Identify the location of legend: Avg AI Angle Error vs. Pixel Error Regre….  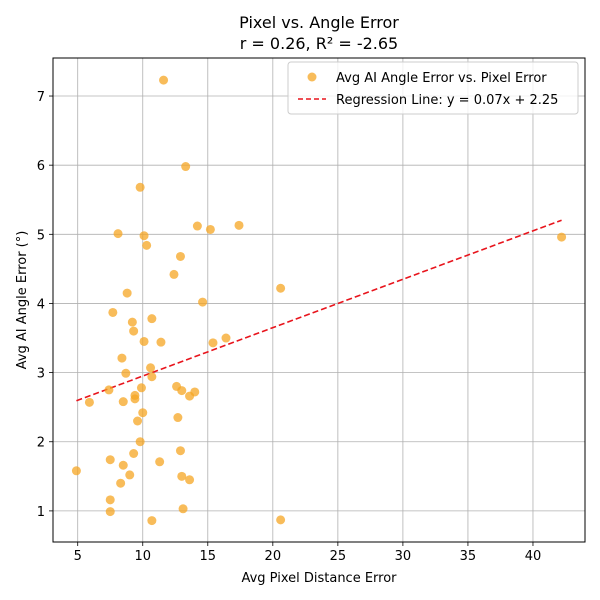
(433, 88).